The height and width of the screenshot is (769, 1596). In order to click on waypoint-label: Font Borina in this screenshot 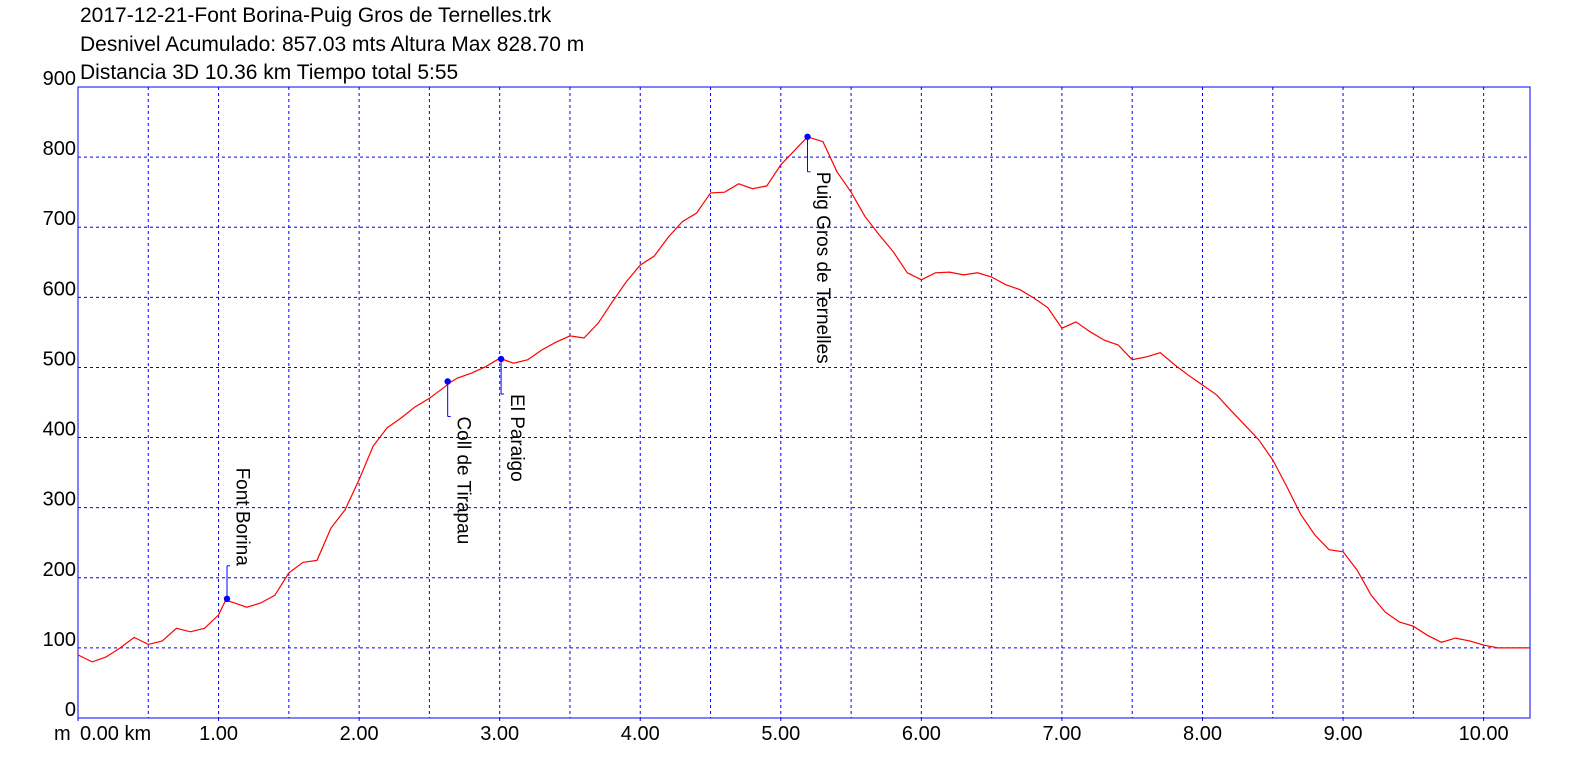, I will do `click(242, 517)`.